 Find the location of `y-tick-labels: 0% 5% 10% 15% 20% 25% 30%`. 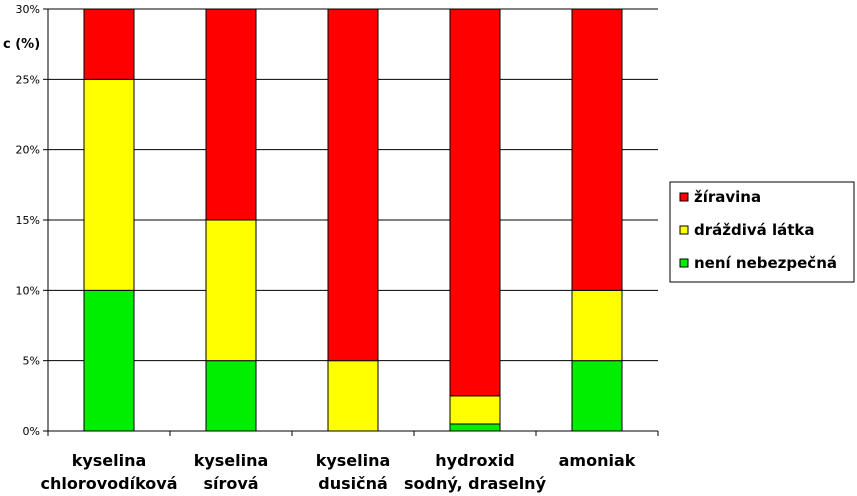

y-tick-labels: 0% 5% 10% 15% 20% 25% 30% is located at coordinates (28, 220).